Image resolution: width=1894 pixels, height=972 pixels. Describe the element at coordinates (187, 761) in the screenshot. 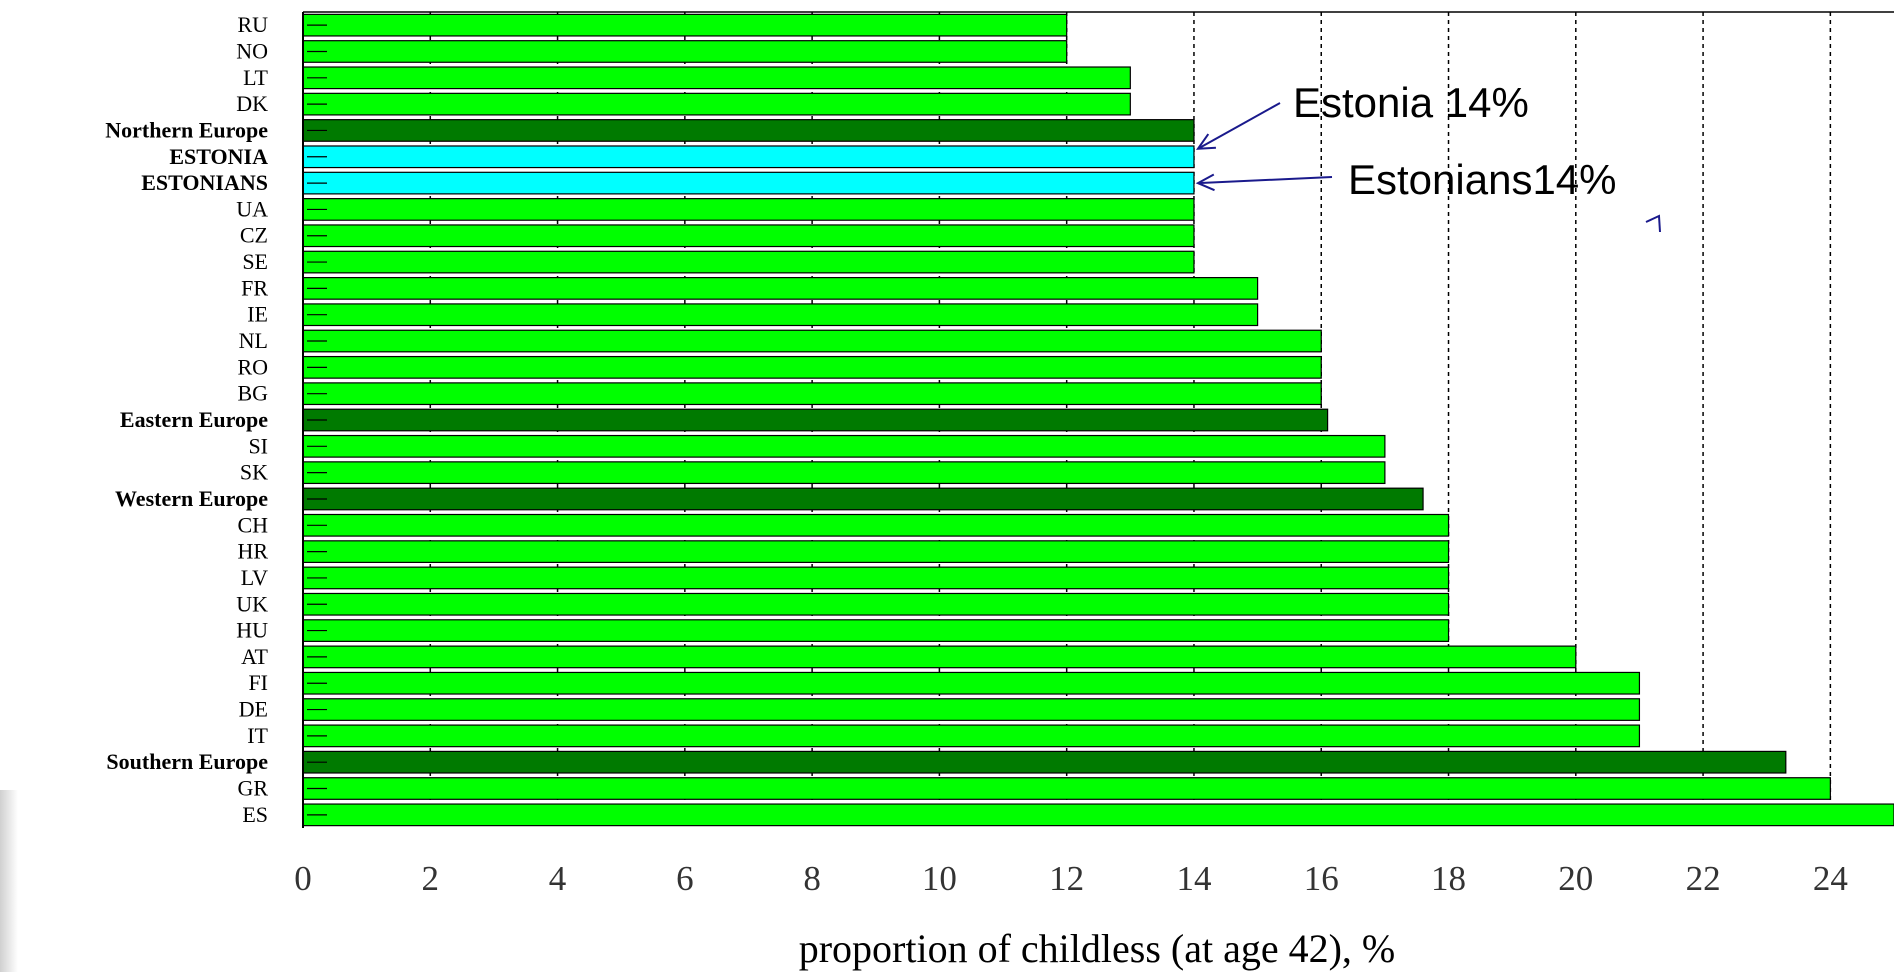

I see `category-label: Southern Europe` at that location.